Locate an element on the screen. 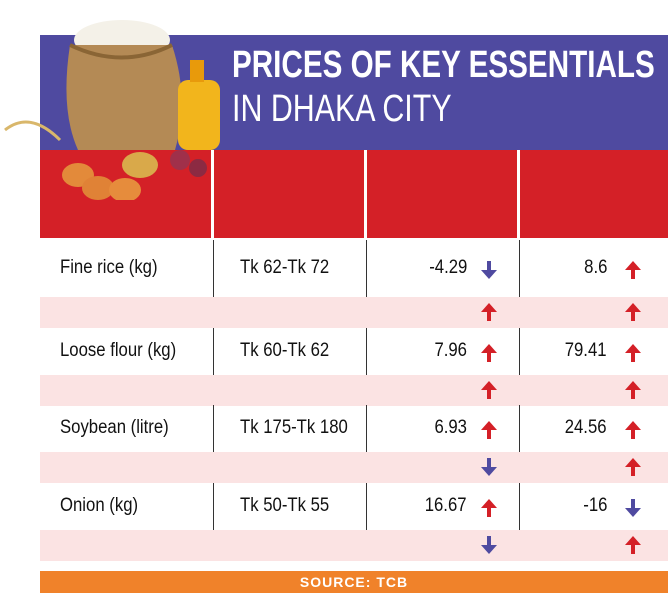 This screenshot has height=597, width=668. source: SOURCE: TCB is located at coordinates (354, 582).